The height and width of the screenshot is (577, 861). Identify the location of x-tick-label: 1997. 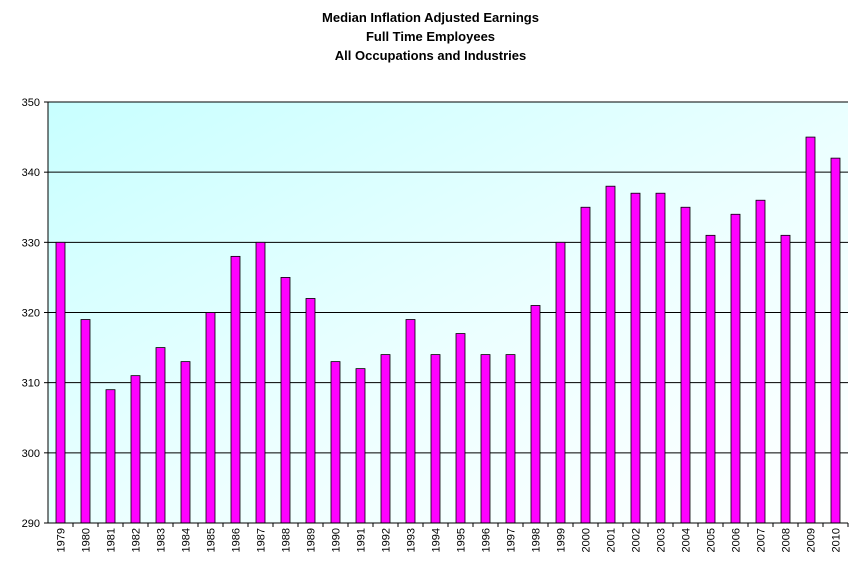
(512, 540).